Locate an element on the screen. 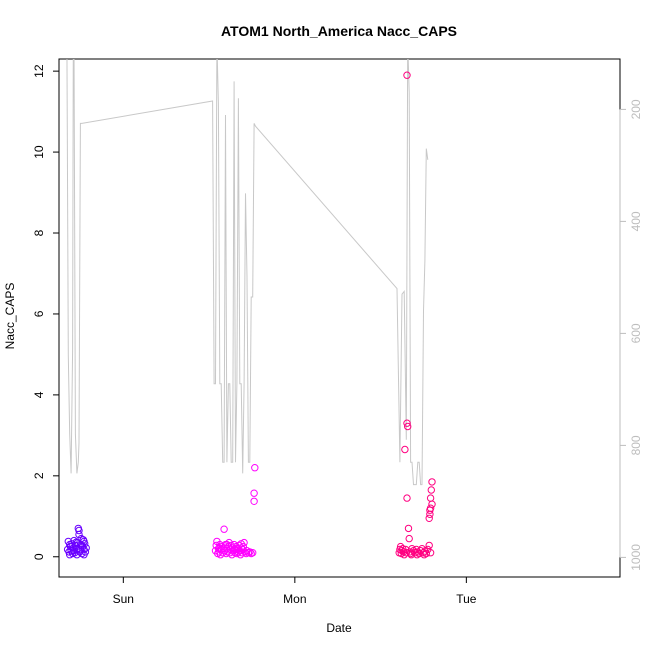  right-tick-label: 800 is located at coordinates (636, 445).